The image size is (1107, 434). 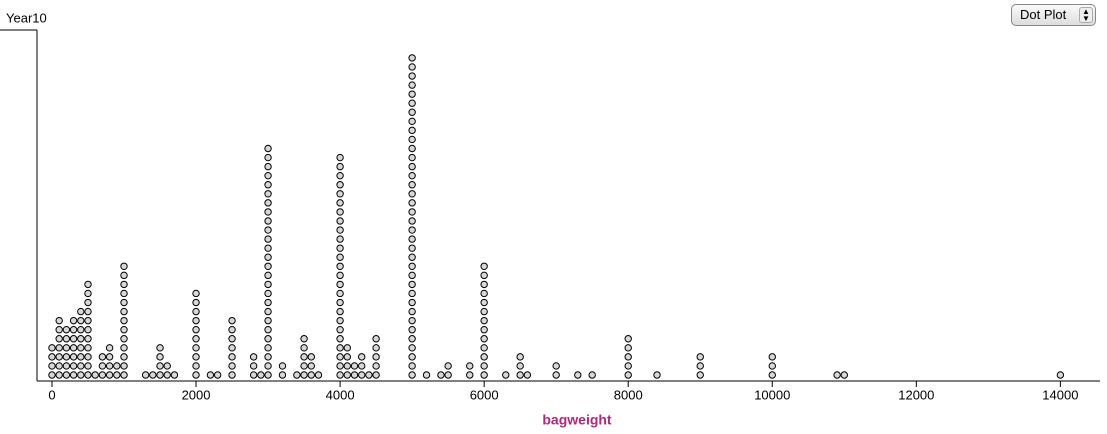 I want to click on chart-title: Year10, so click(x=26, y=17).